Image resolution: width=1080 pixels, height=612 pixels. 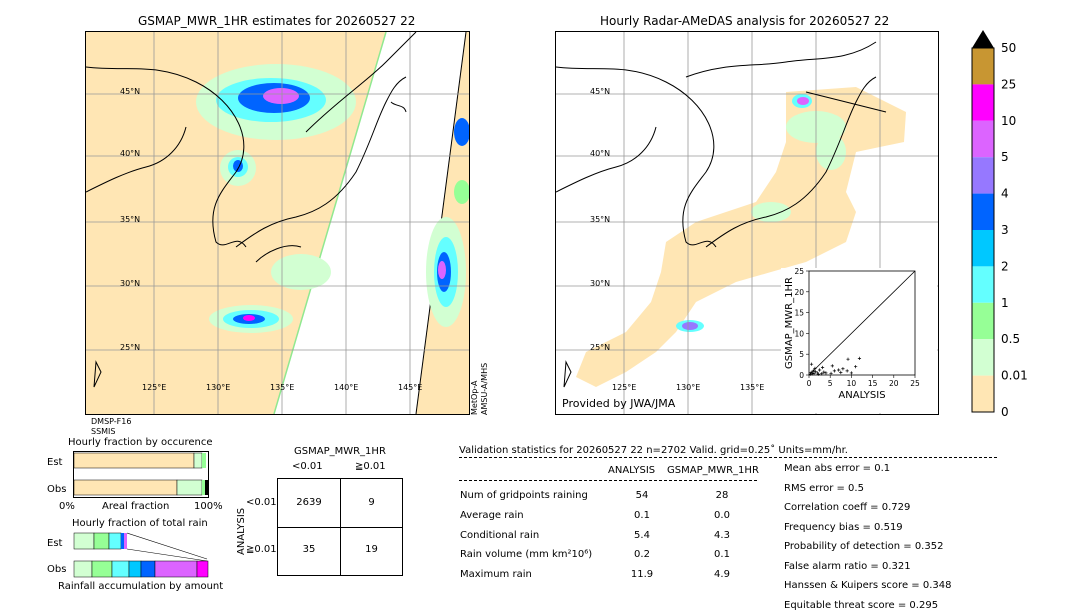 What do you see at coordinates (130, 219) in the screenshot?
I see `left-lat-35: 35°N` at bounding box center [130, 219].